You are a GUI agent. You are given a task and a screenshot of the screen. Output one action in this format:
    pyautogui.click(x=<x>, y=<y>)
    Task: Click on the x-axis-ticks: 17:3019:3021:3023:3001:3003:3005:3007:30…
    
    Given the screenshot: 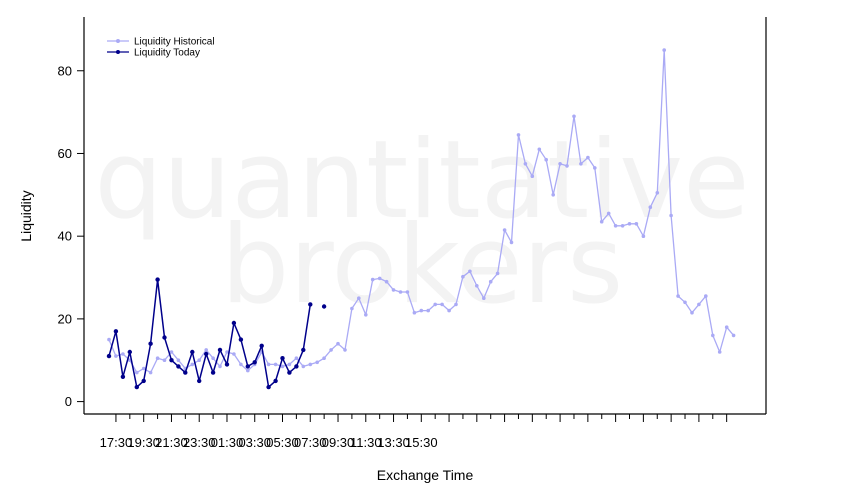 What is the action you would take?
    pyautogui.click(x=414, y=432)
    